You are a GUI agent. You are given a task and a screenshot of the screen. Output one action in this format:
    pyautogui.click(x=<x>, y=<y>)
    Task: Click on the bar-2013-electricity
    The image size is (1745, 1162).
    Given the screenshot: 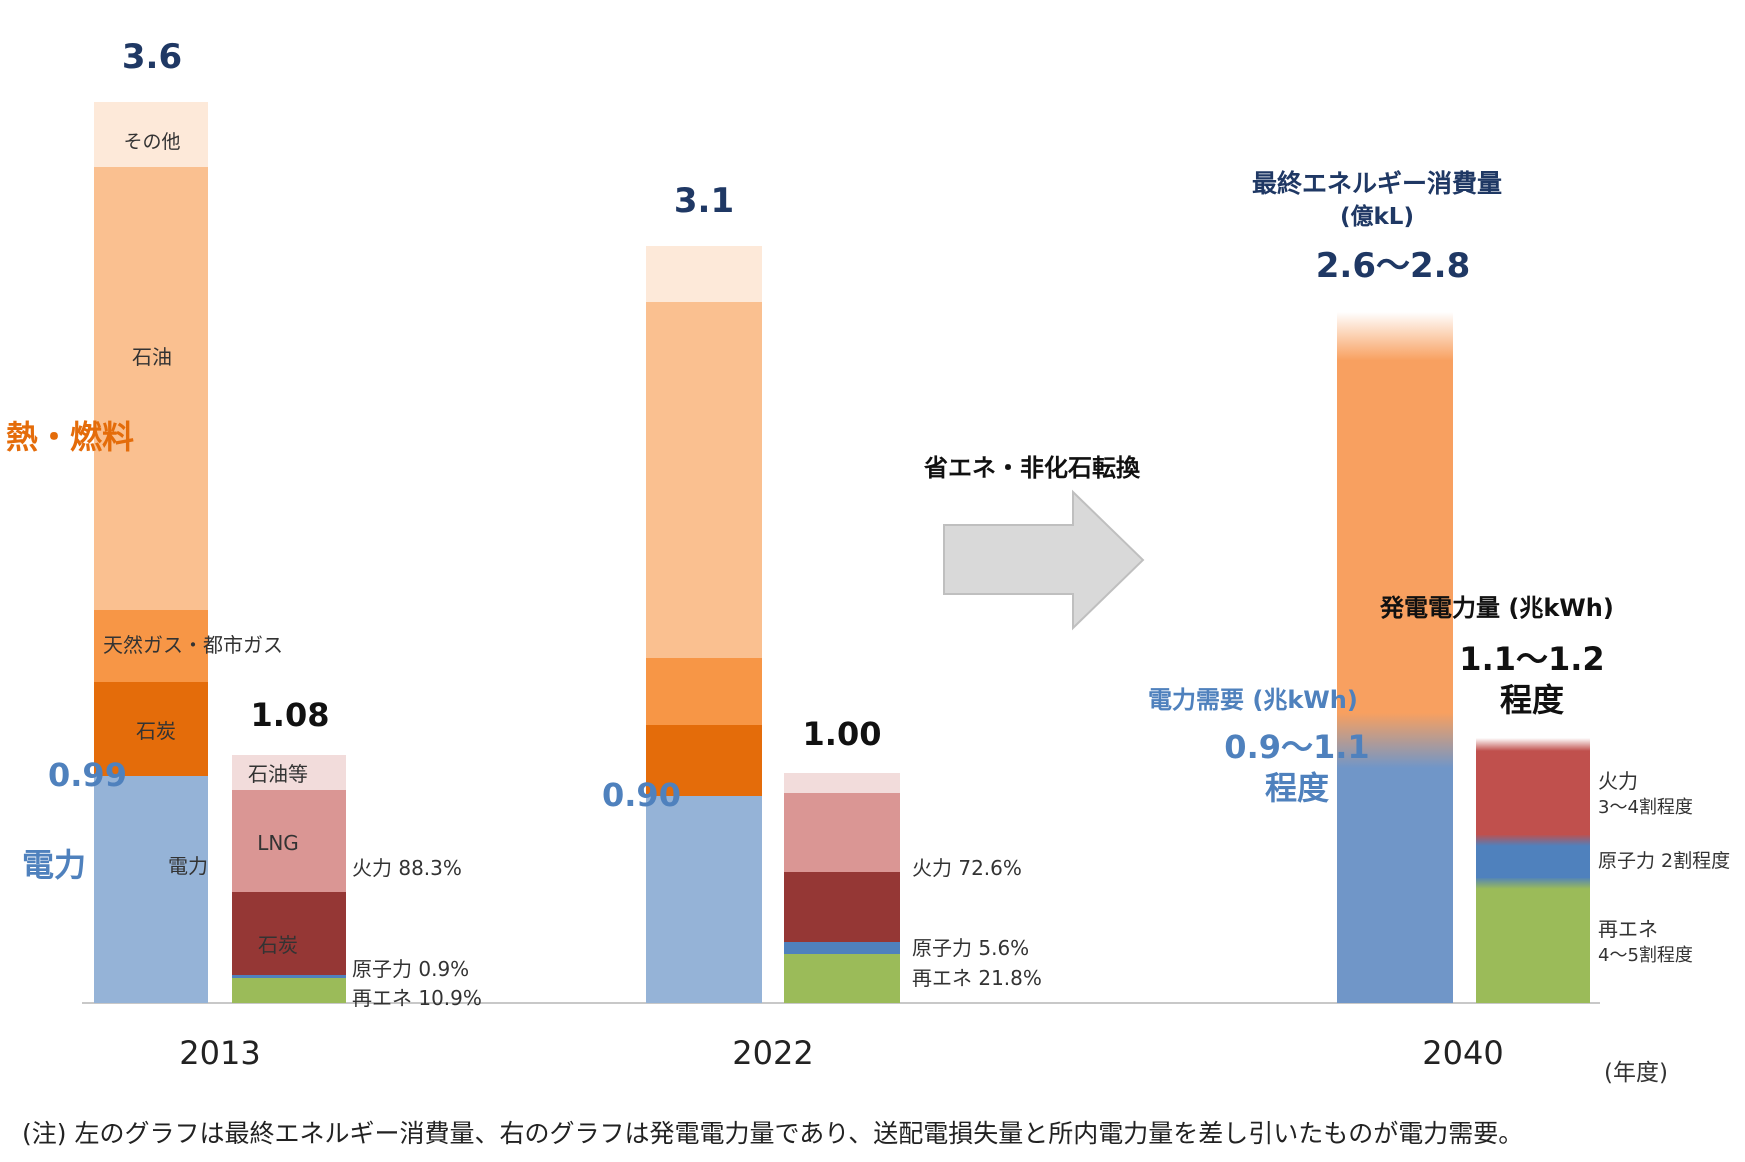 What is the action you would take?
    pyautogui.click(x=151, y=889)
    